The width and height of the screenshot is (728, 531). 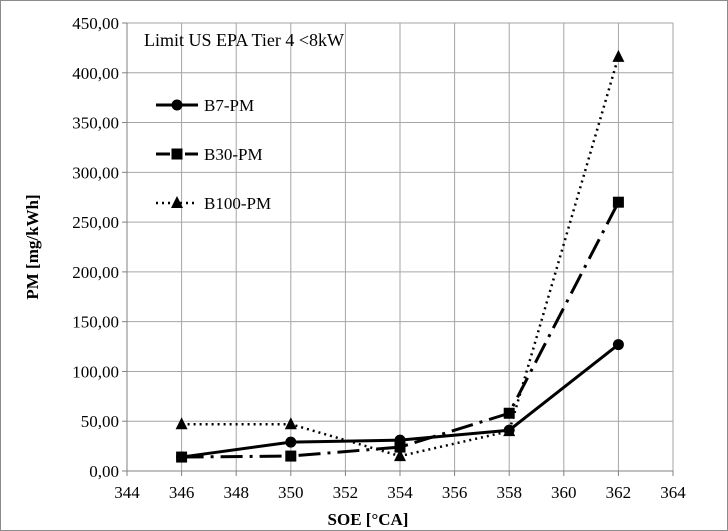 What do you see at coordinates (509, 492) in the screenshot?
I see `x-tick-label: 358` at bounding box center [509, 492].